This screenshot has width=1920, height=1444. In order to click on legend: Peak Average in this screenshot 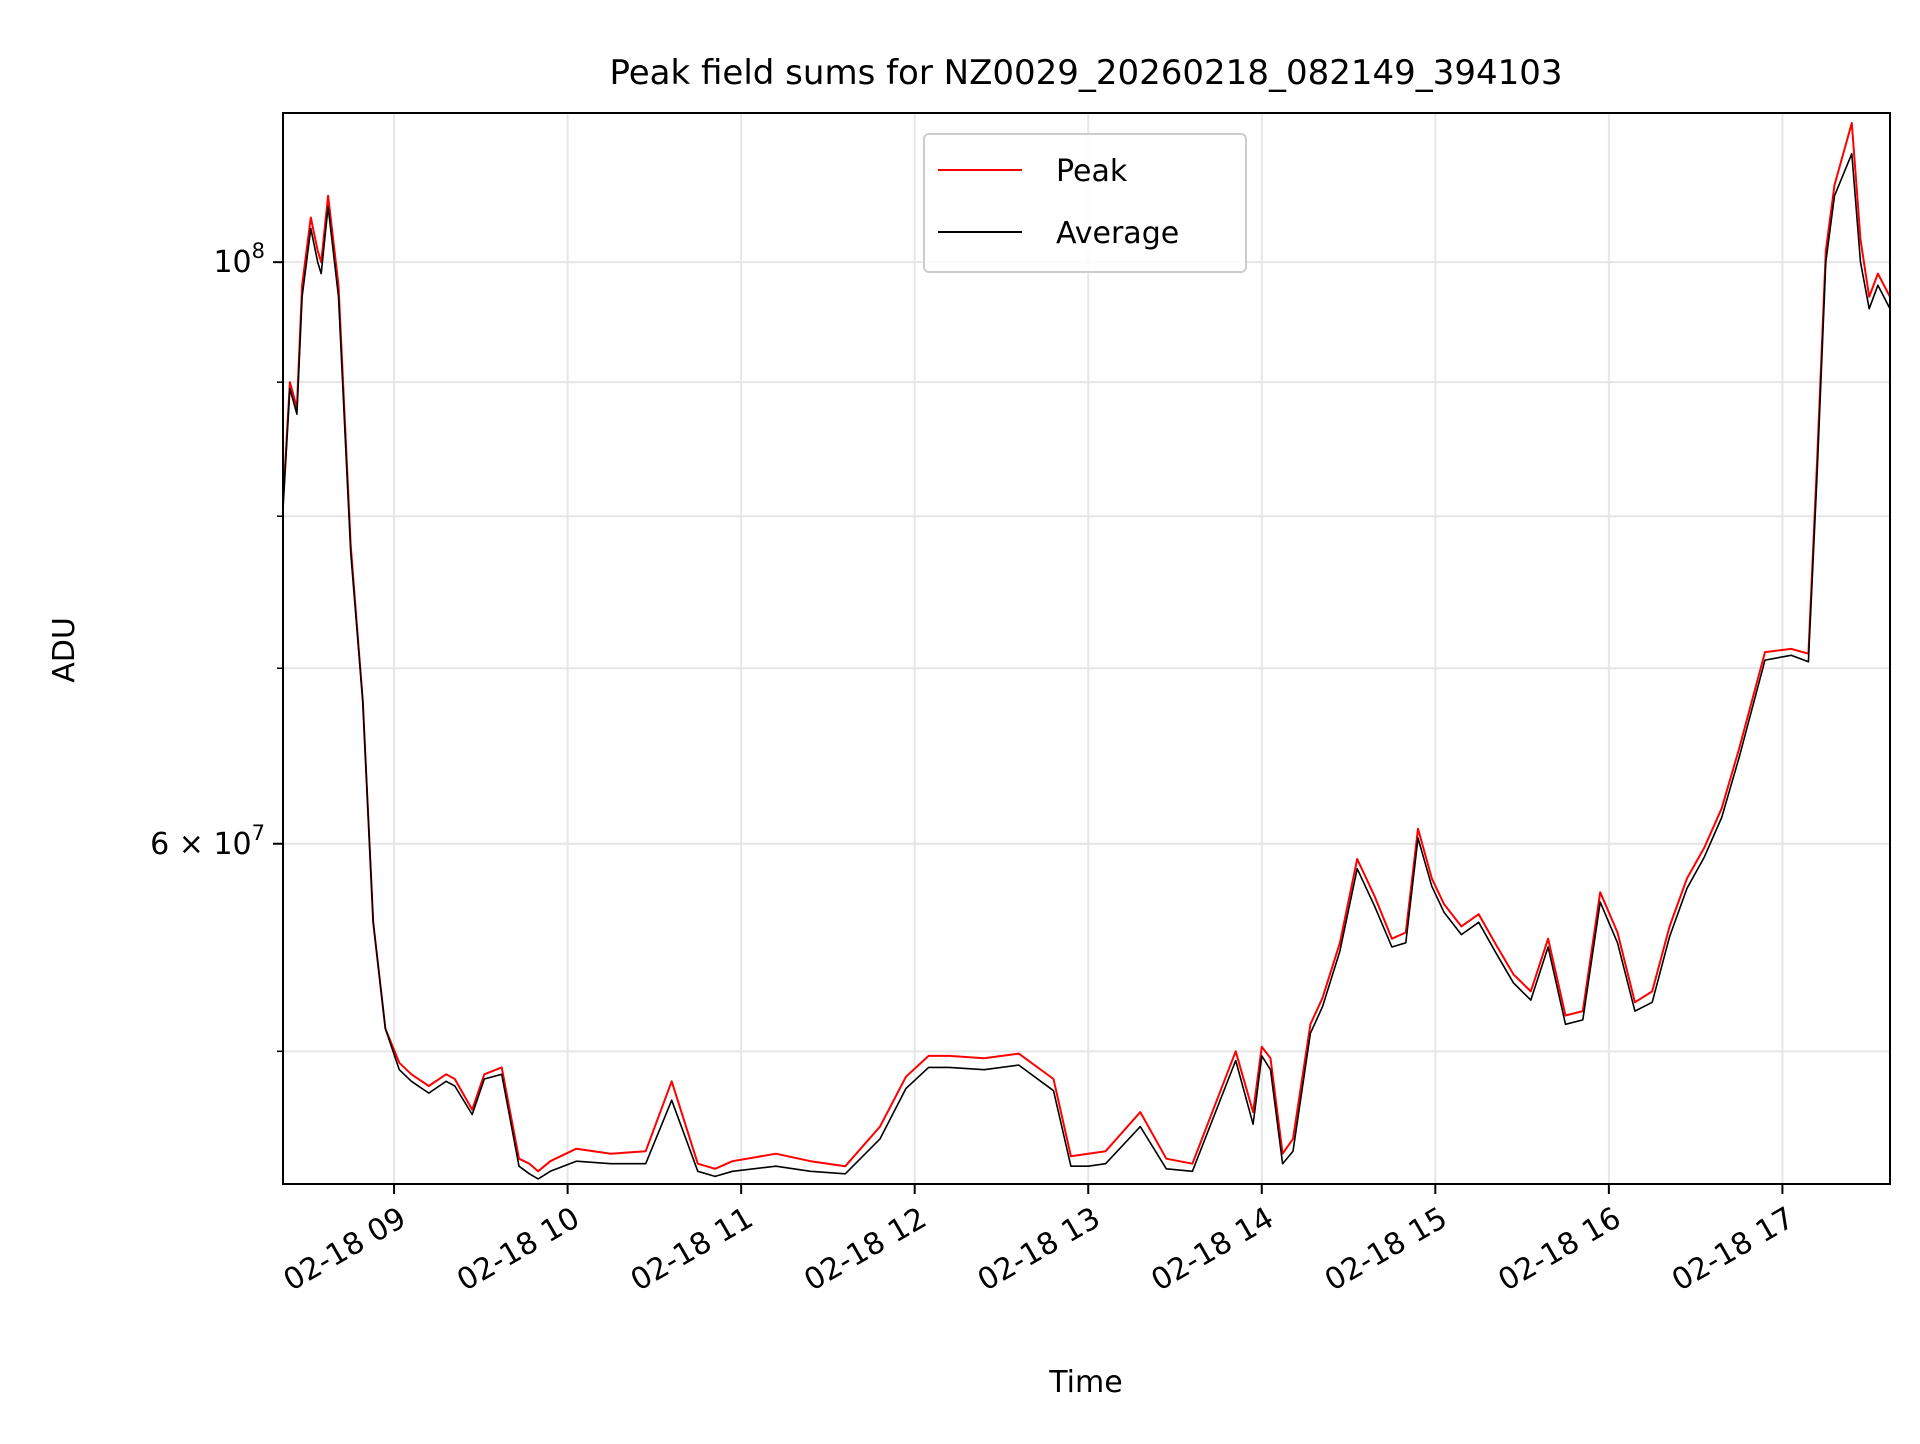, I will do `click(1085, 203)`.